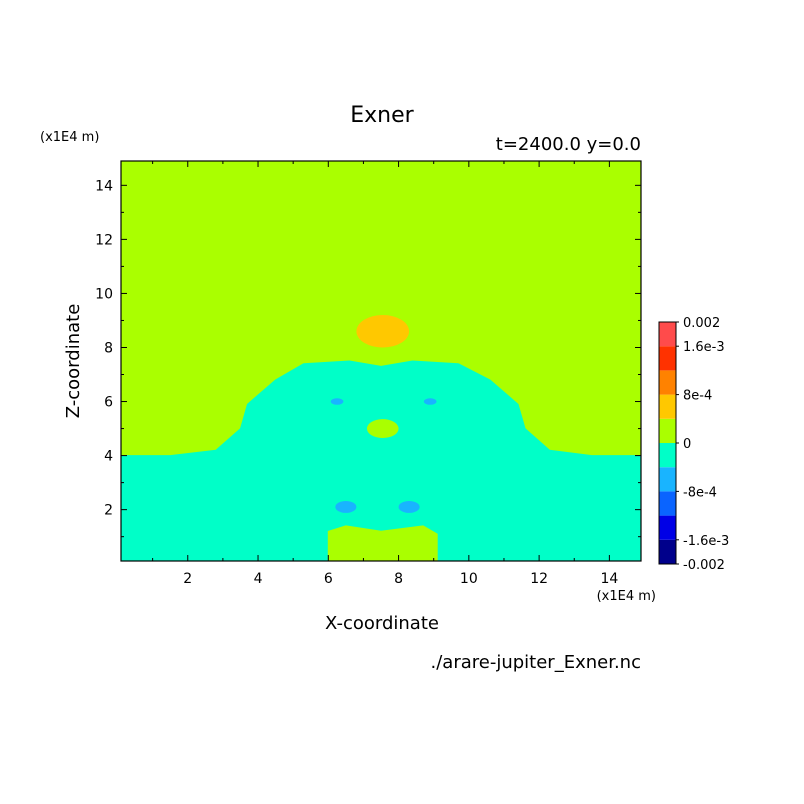 The image size is (804, 804). What do you see at coordinates (469, 579) in the screenshot?
I see `x-tick-label: 10` at bounding box center [469, 579].